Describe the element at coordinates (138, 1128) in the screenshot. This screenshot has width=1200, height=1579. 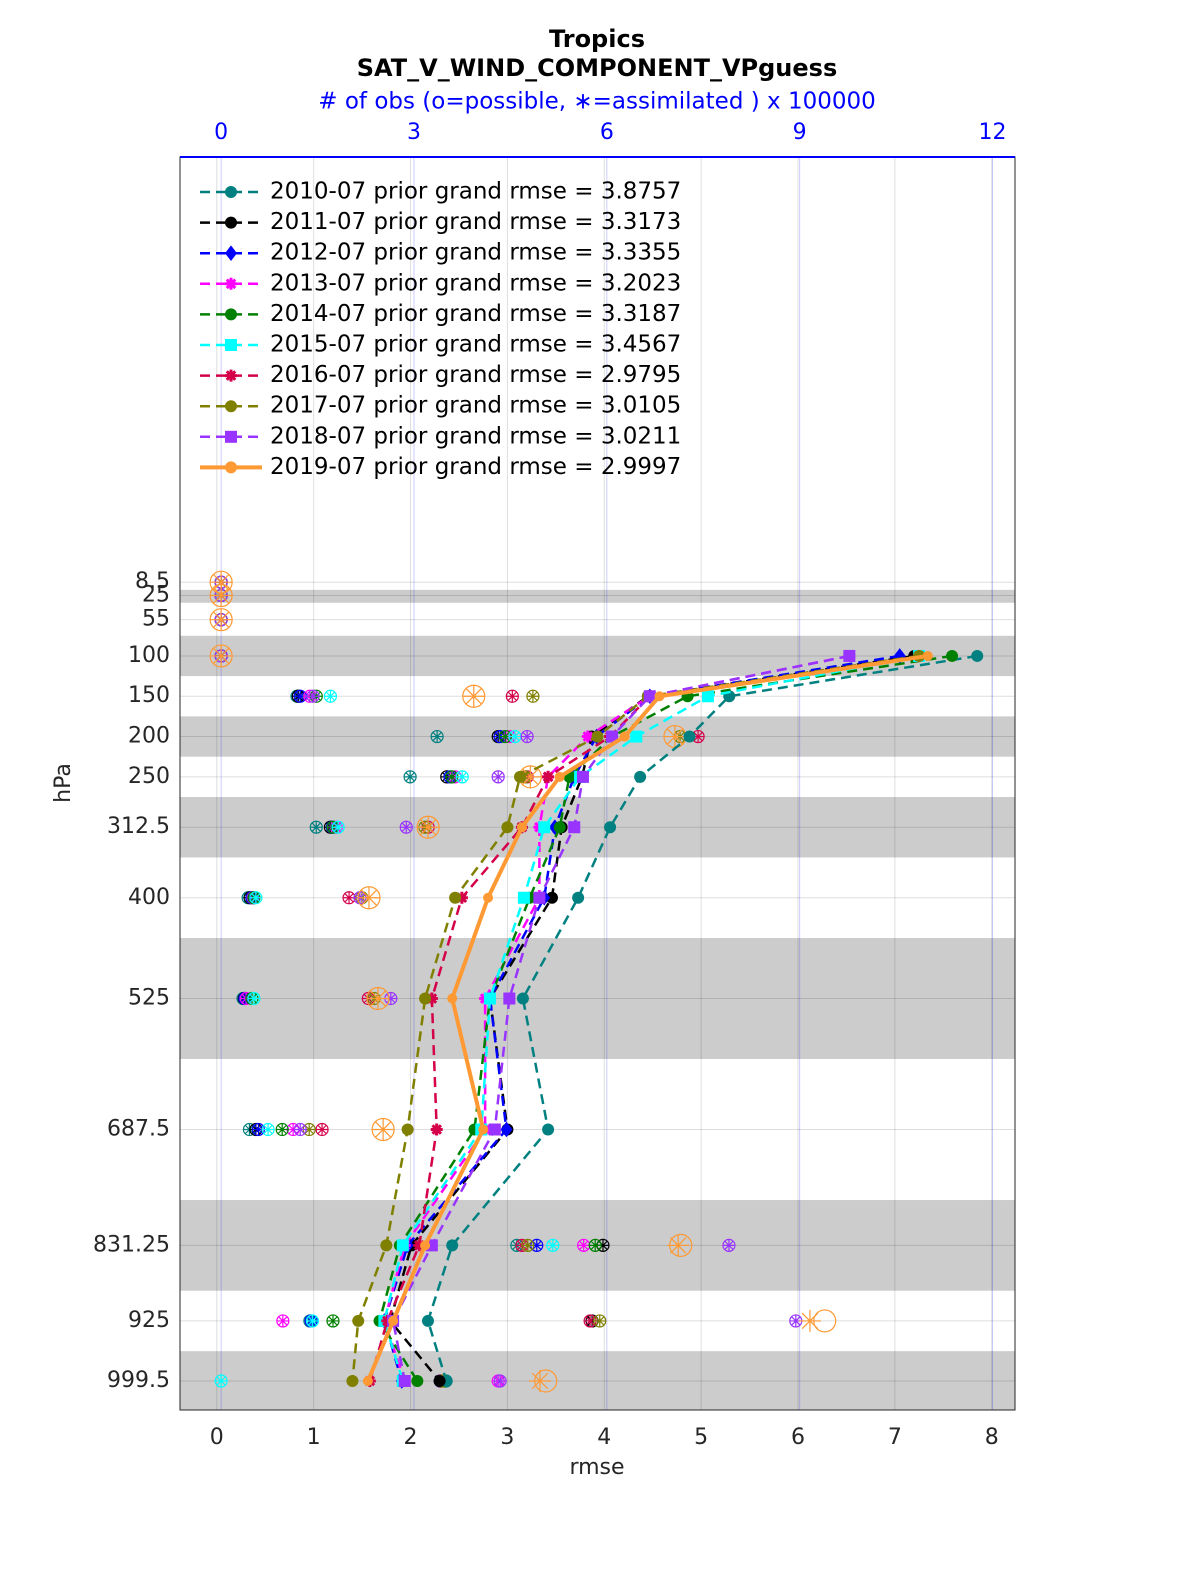
I see `y-tick-label: 687.5` at that location.